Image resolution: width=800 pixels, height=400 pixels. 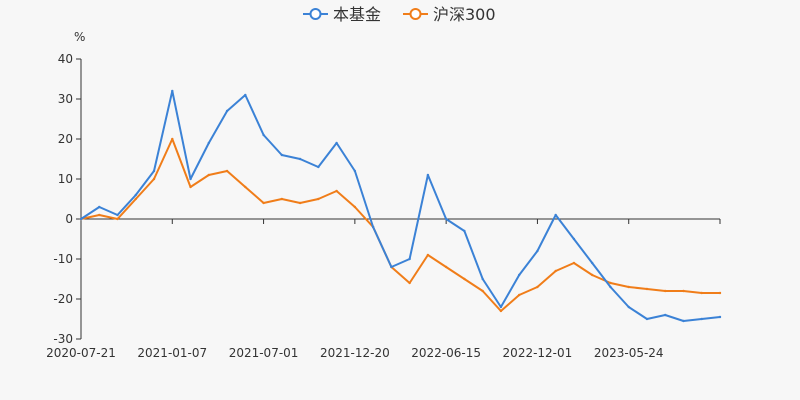 What do you see at coordinates (357, 14) in the screenshot?
I see `legend-label-0: 本基金` at bounding box center [357, 14].